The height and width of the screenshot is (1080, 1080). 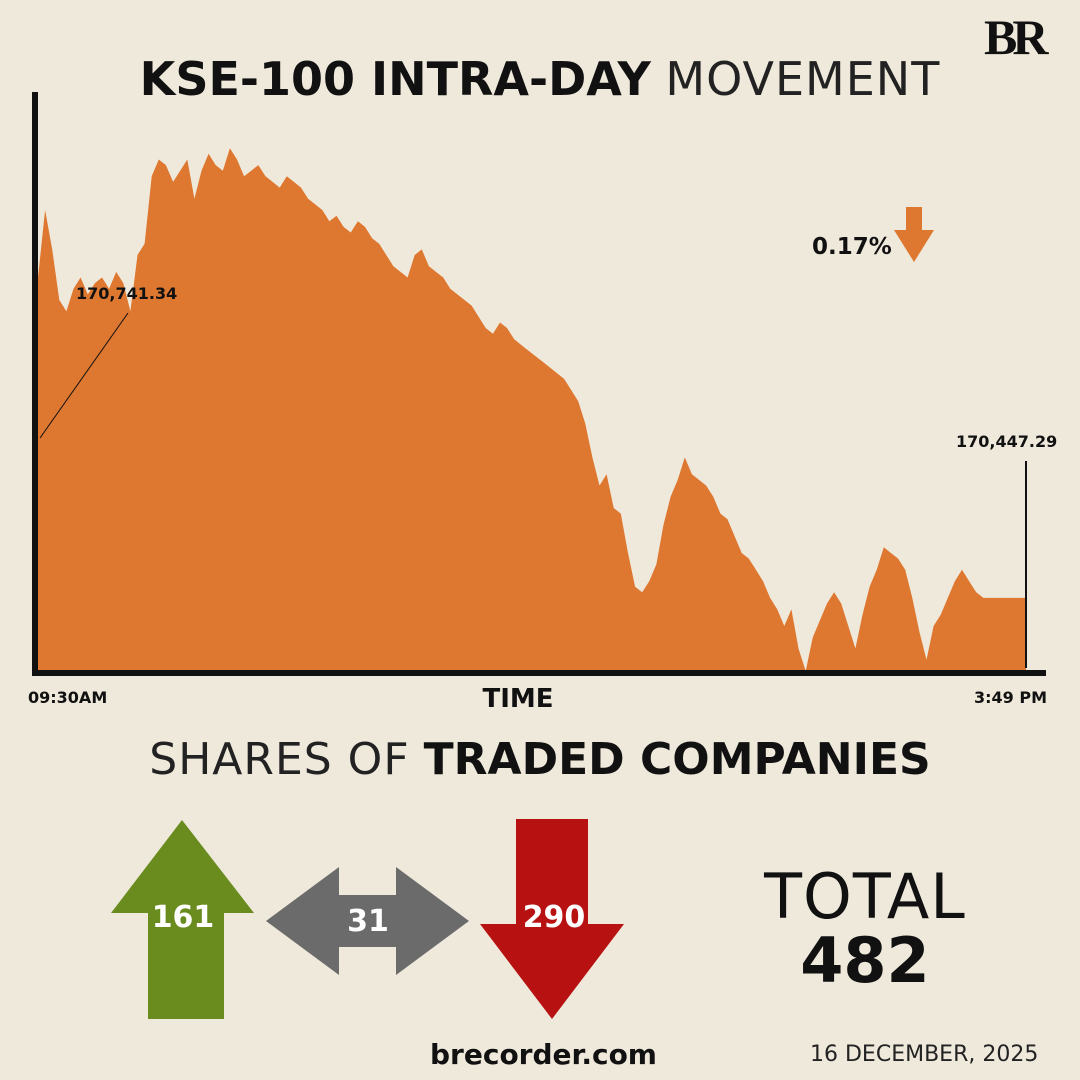 I want to click on x-tick-start: 09:30AM, so click(x=68, y=697).